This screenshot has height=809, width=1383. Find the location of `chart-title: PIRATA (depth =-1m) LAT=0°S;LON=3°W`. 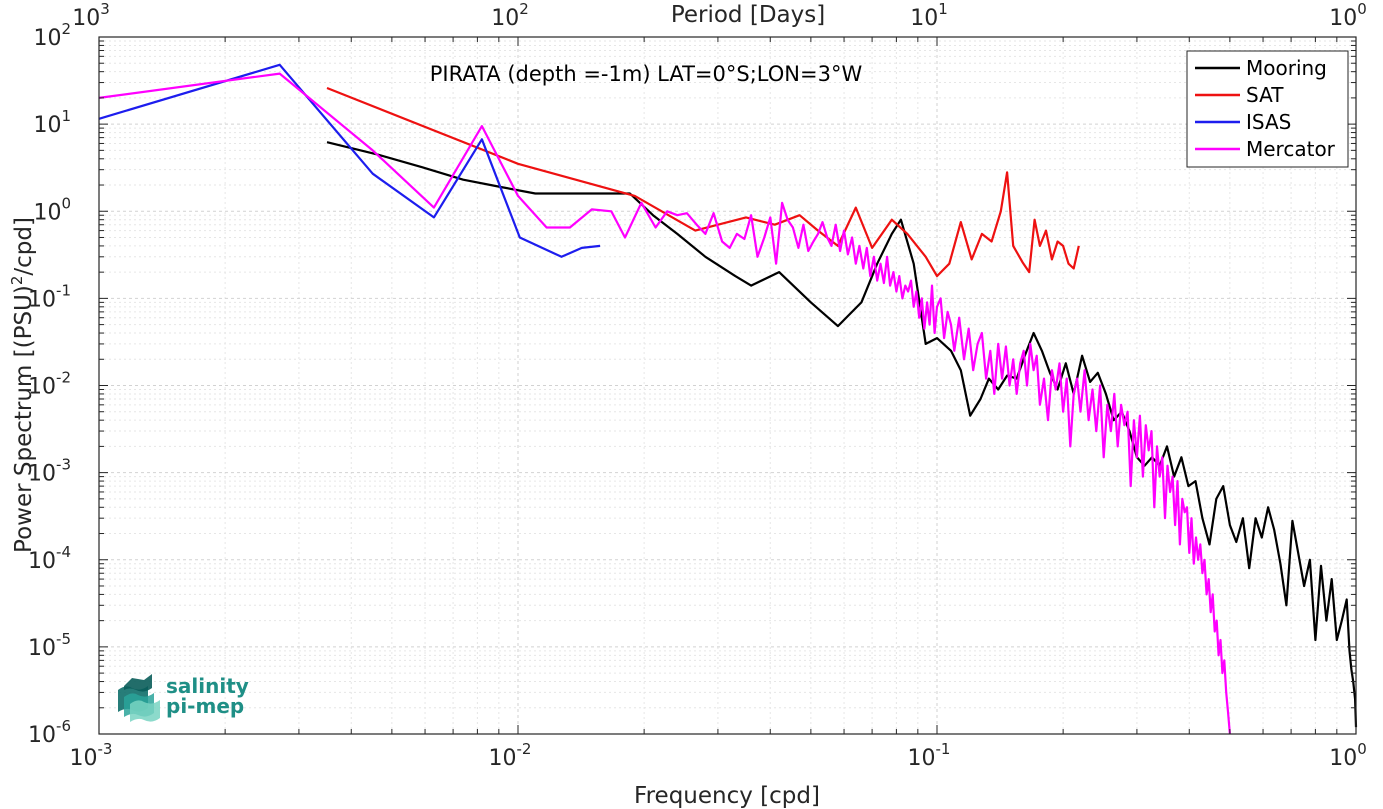

chart-title: PIRATA (depth =-1m) LAT=0°S;LON=3°W is located at coordinates (646, 74).